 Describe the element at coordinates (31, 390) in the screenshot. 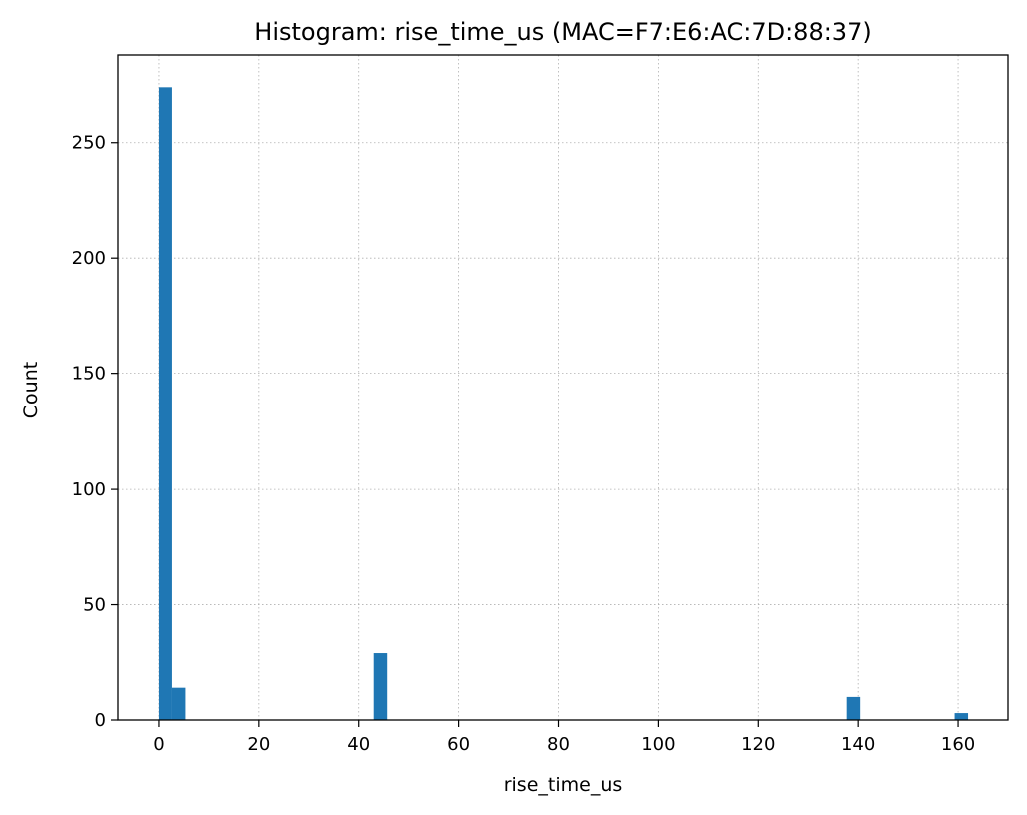

I see `y-axis-label: Count` at that location.